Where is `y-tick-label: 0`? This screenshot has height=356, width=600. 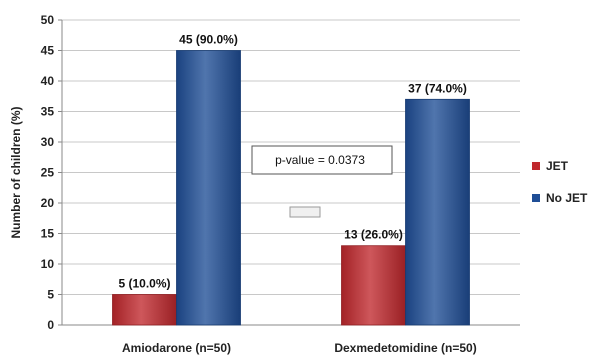
y-tick-label: 0 is located at coordinates (50, 325).